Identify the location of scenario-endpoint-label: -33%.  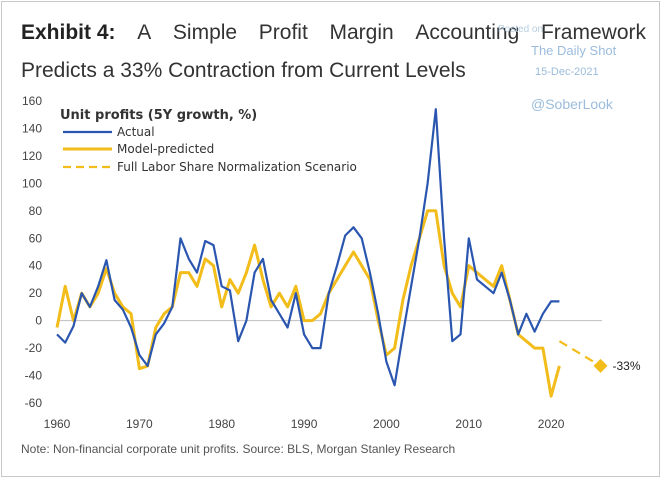
(627, 366).